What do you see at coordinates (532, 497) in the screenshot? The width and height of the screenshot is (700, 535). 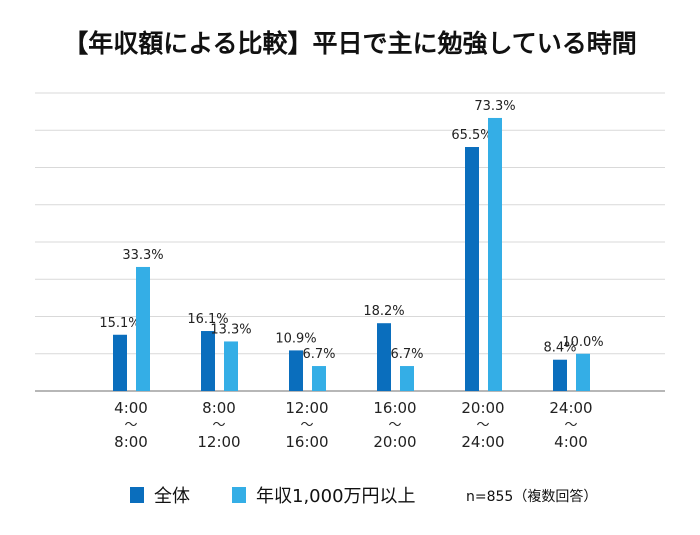 I see `sample-note: n=855（複数回答）` at bounding box center [532, 497].